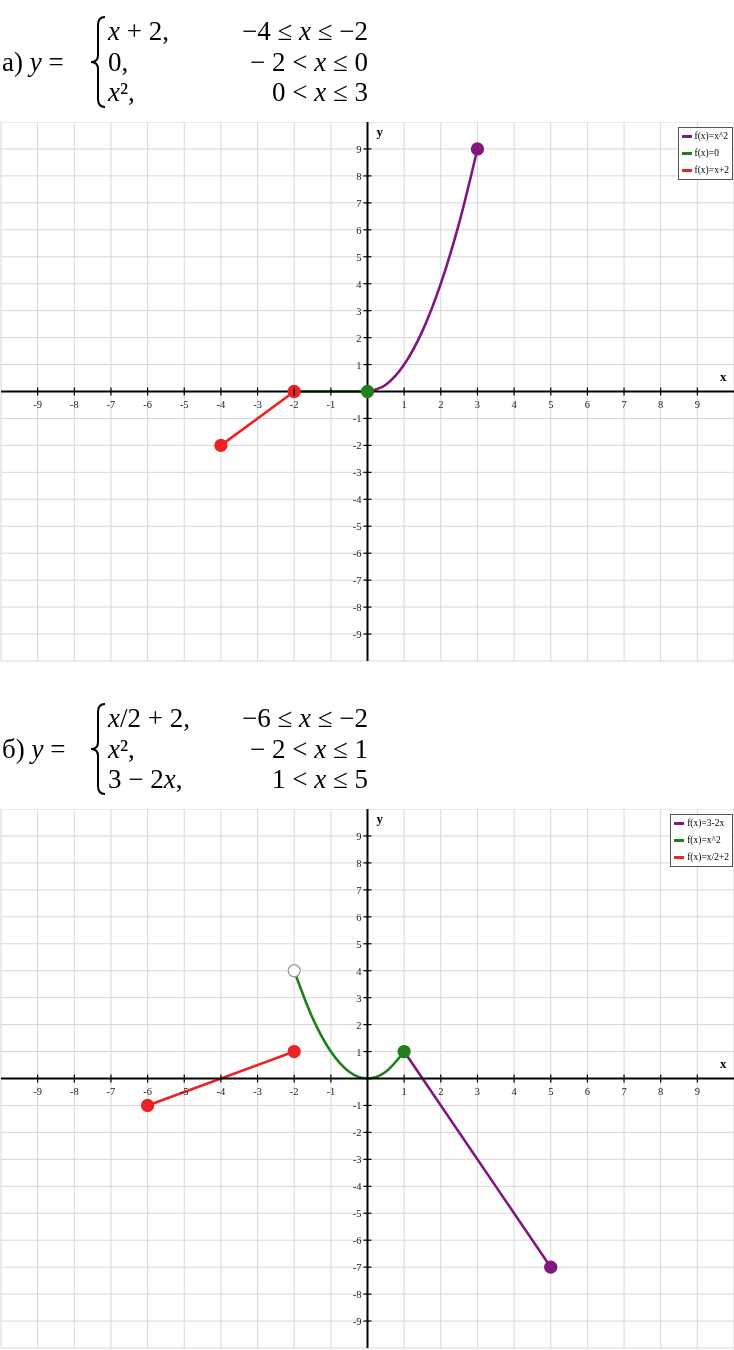  Describe the element at coordinates (304, 718) in the screenshot. I see `text: −6 ≤ x ≤ −2` at that location.